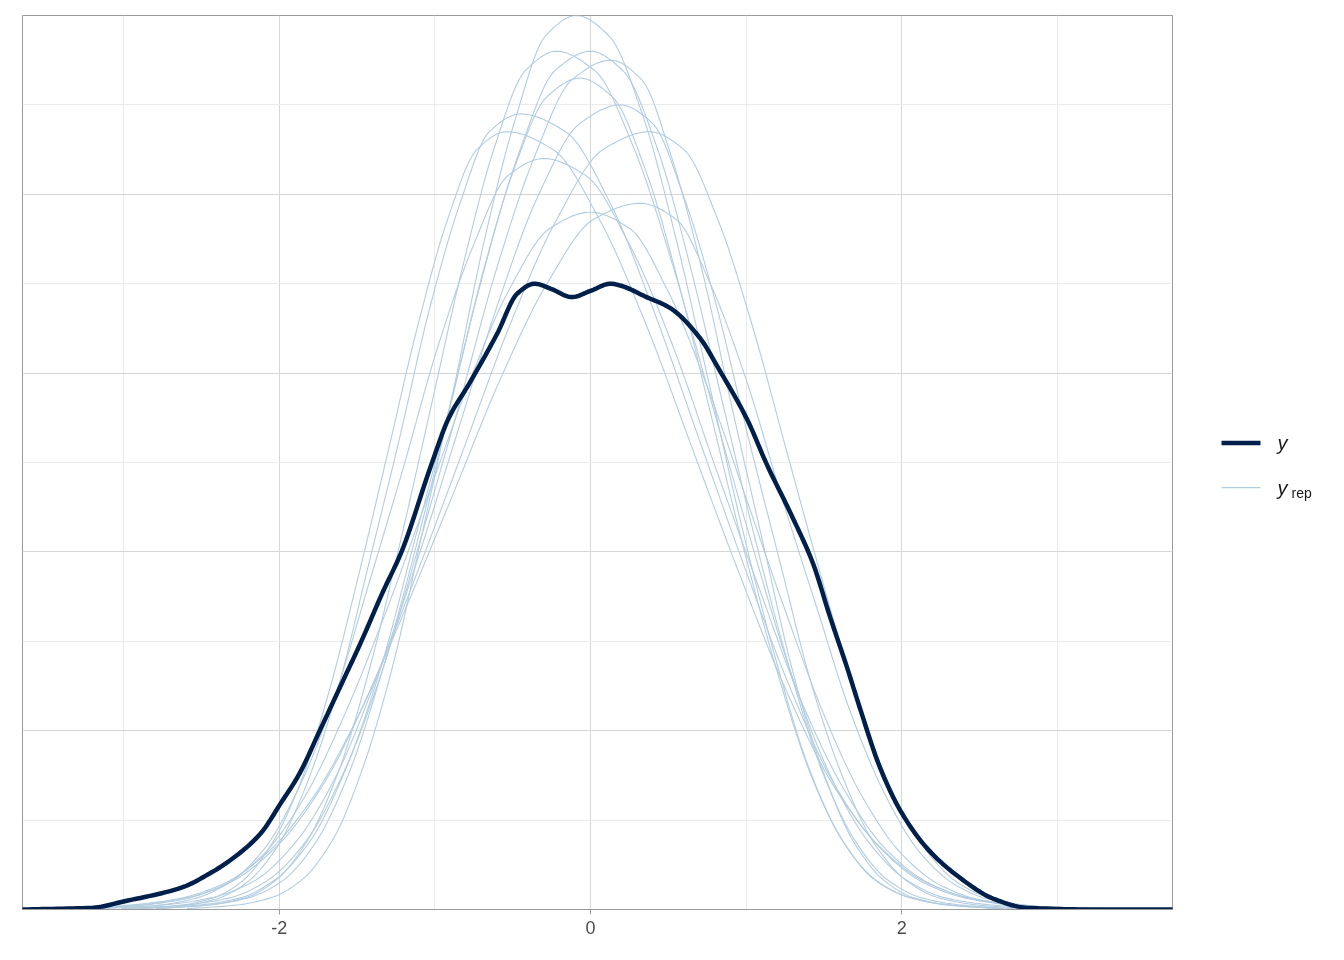 The image size is (1344, 960). What do you see at coordinates (1282, 442) in the screenshot?
I see `legend-label: y` at bounding box center [1282, 442].